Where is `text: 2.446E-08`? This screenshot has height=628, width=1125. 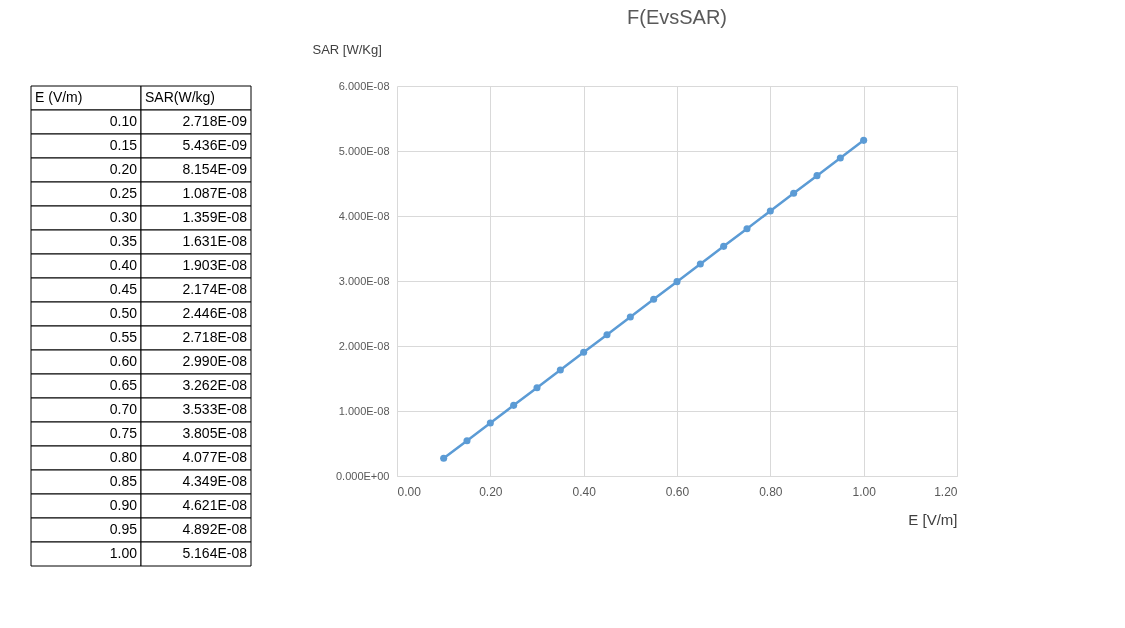 text: 2.446E-08 is located at coordinates (215, 313).